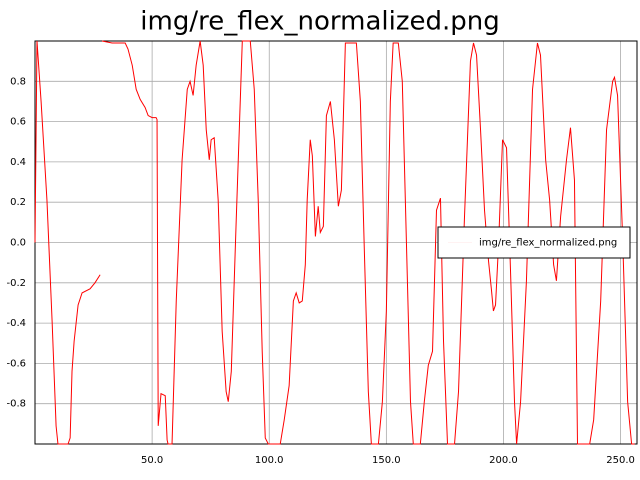 The image size is (640, 480). Describe the element at coordinates (18, 202) in the screenshot. I see `y-tick-label: 0.2` at that location.